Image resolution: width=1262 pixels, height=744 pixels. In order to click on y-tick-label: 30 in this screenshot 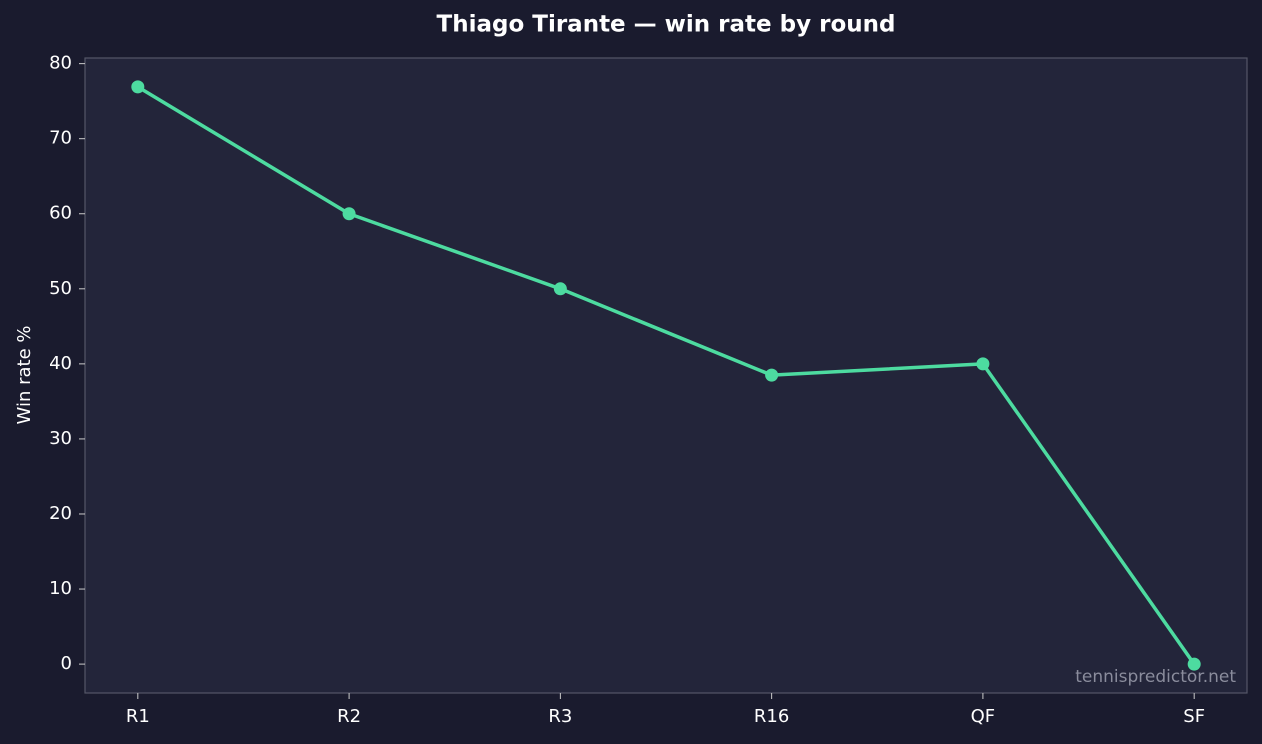, I will do `click(60, 438)`.